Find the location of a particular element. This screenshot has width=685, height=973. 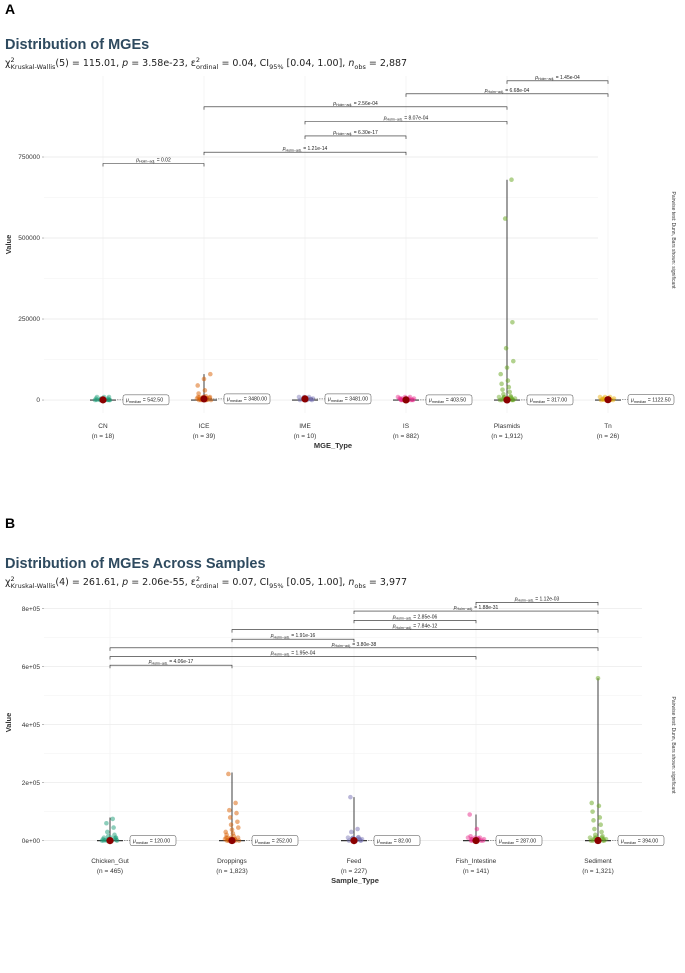

x-tick-label: Chicken_Gut is located at coordinates (110, 861).